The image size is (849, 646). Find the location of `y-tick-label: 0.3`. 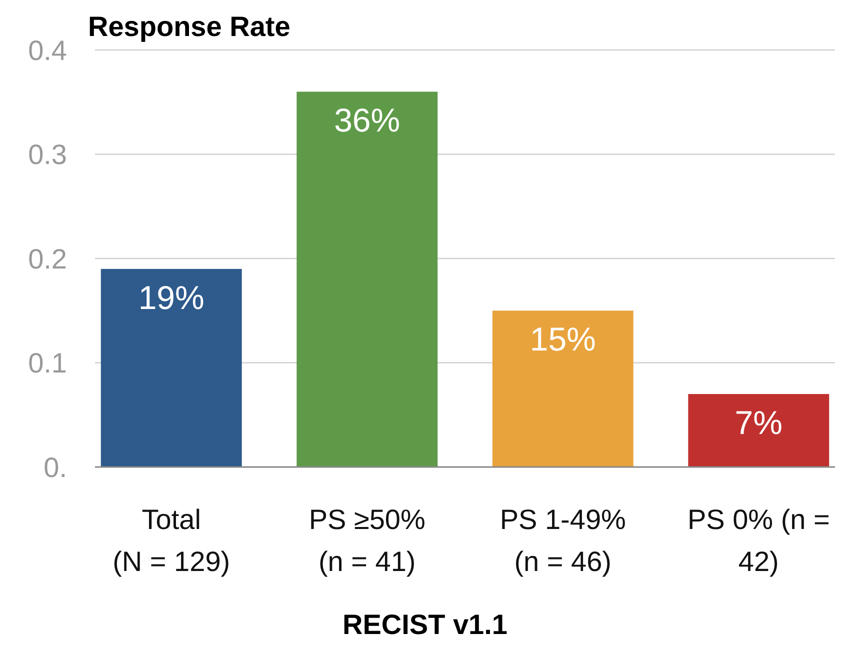

y-tick-label: 0.3 is located at coordinates (47, 154).